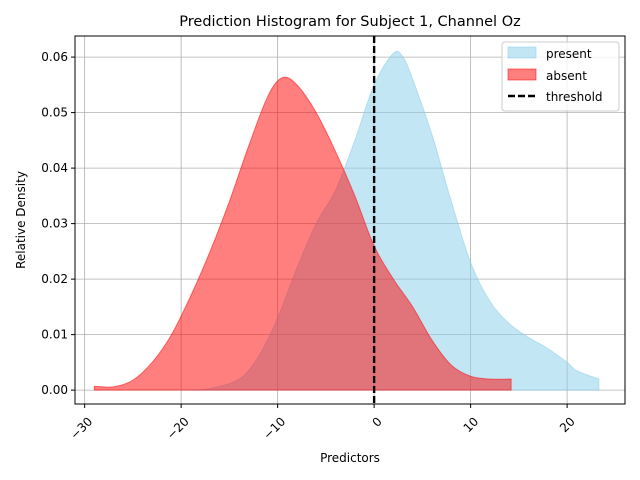 This screenshot has width=640, height=480. Describe the element at coordinates (54, 279) in the screenshot. I see `y-tick-label: 0.02` at that location.